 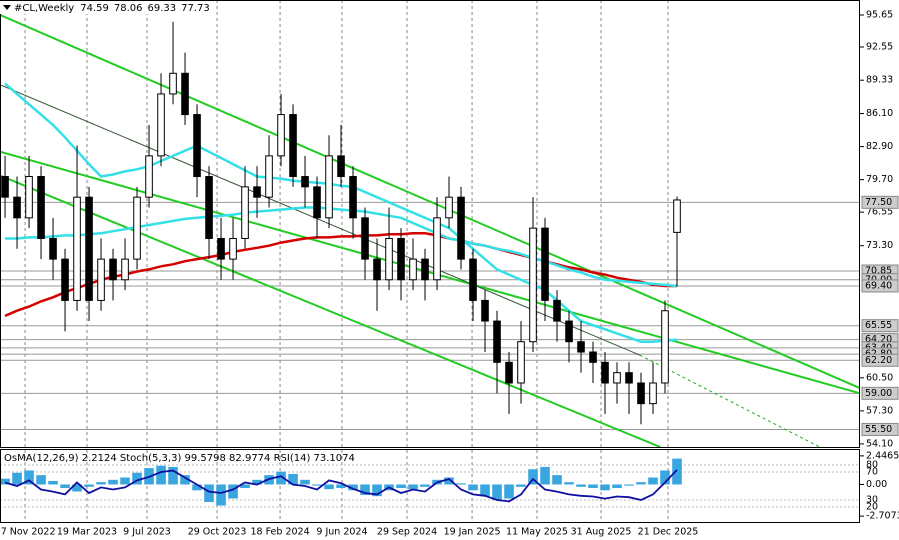 What do you see at coordinates (872, 465) in the screenshot?
I see `y2-tick-label: 80` at bounding box center [872, 465].